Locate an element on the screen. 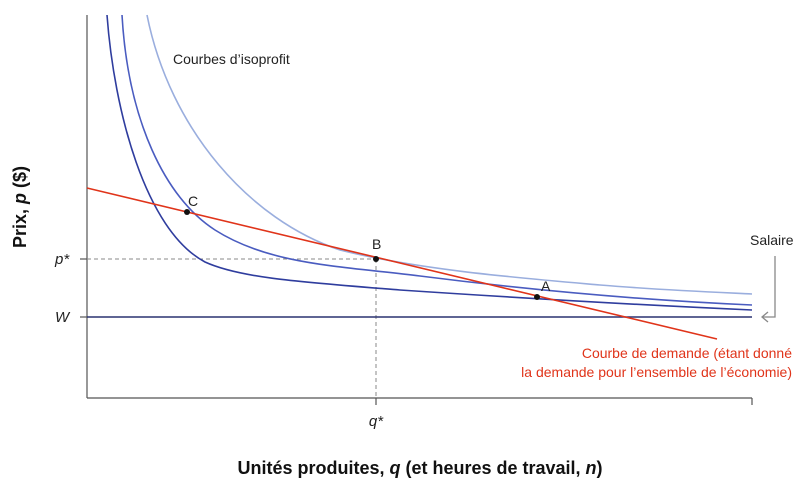 This screenshot has width=809, height=500. x-axis-title-symbol2: n is located at coordinates (591, 468).